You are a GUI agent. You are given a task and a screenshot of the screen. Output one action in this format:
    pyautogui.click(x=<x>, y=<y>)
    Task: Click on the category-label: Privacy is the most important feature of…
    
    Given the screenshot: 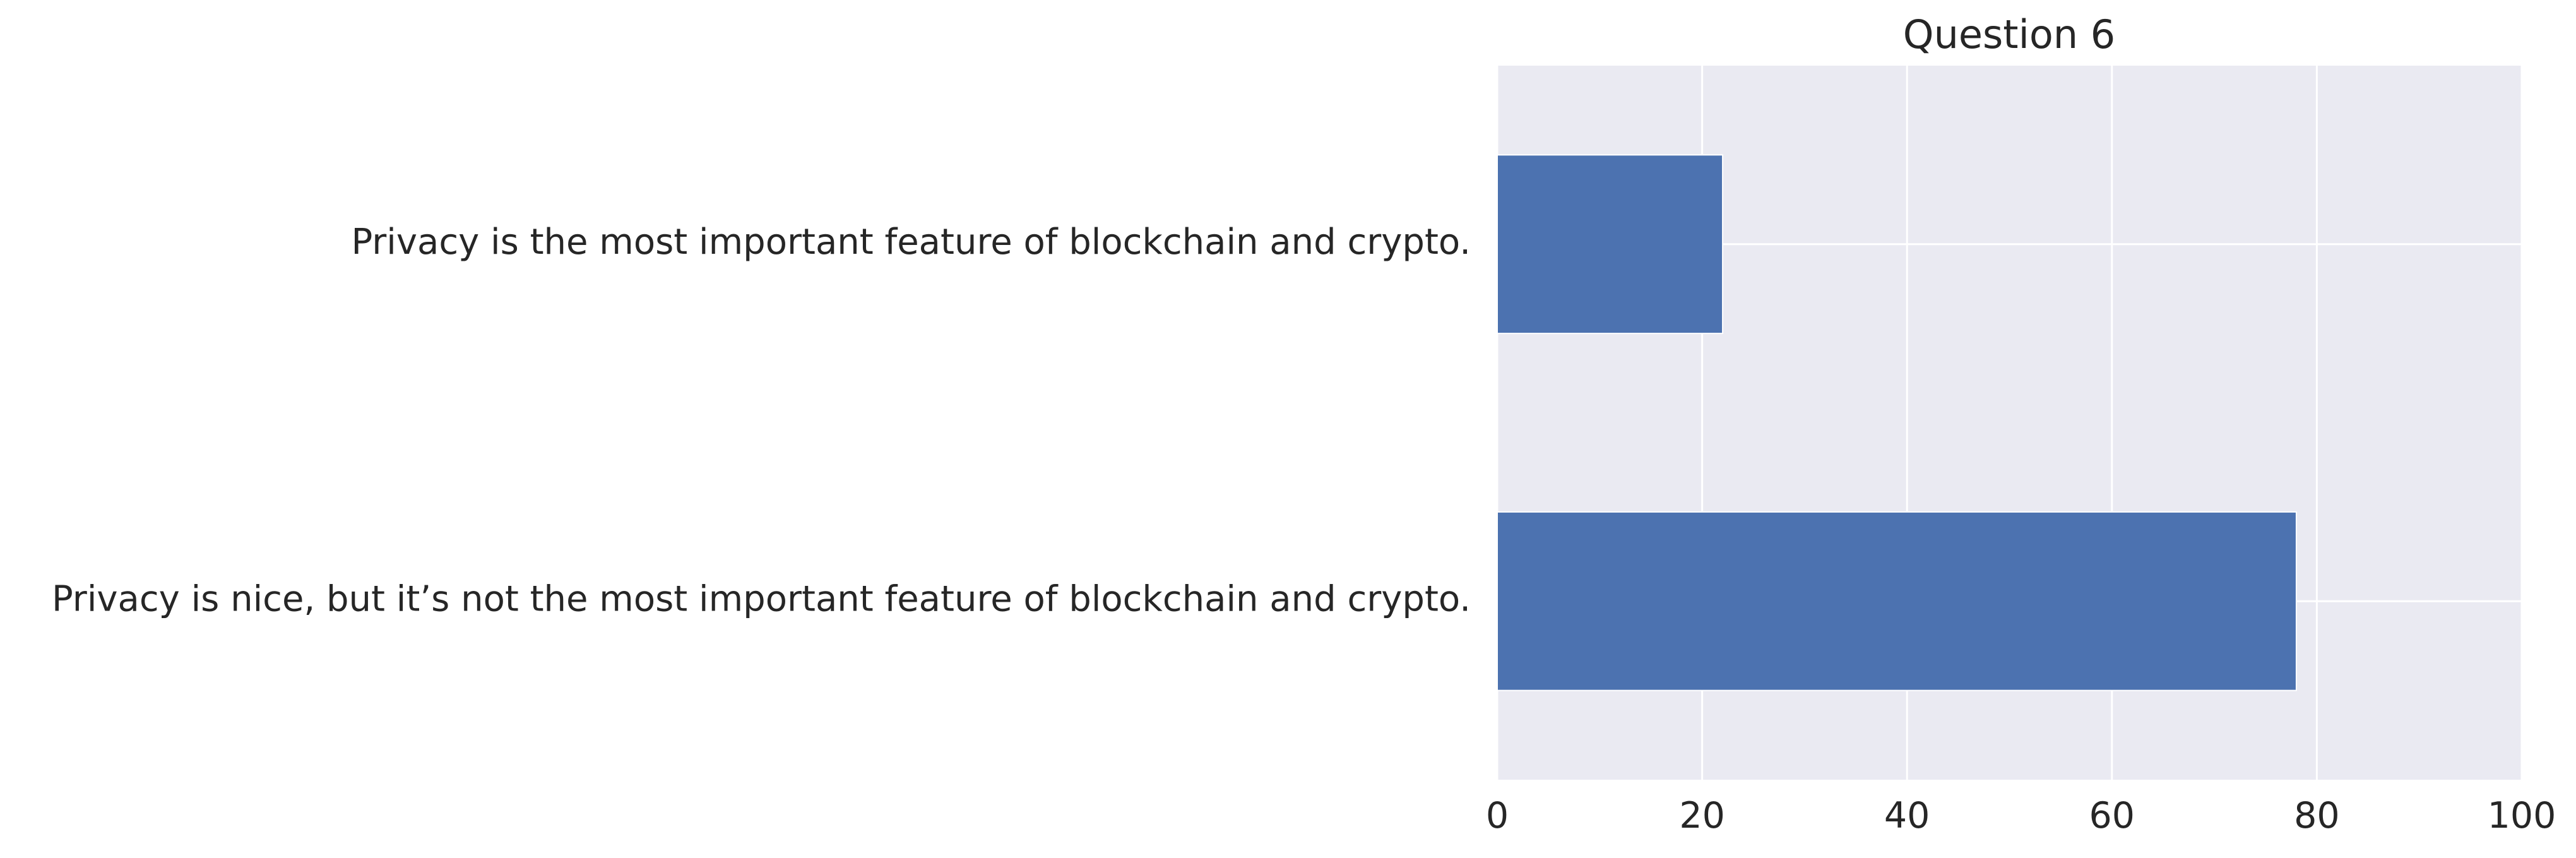 What is the action you would take?
    pyautogui.click(x=912, y=242)
    